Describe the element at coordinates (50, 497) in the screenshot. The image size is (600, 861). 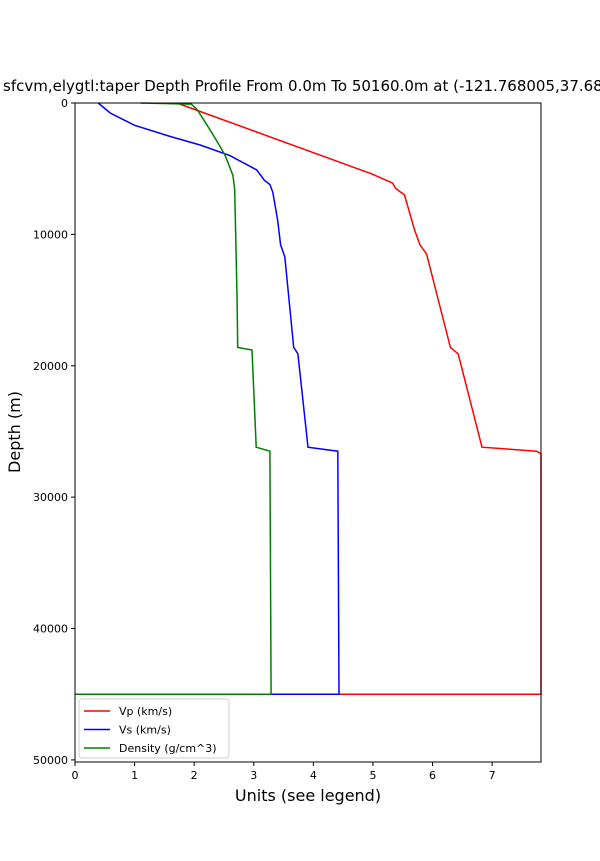
I see `y-tick-label: 30000` at that location.